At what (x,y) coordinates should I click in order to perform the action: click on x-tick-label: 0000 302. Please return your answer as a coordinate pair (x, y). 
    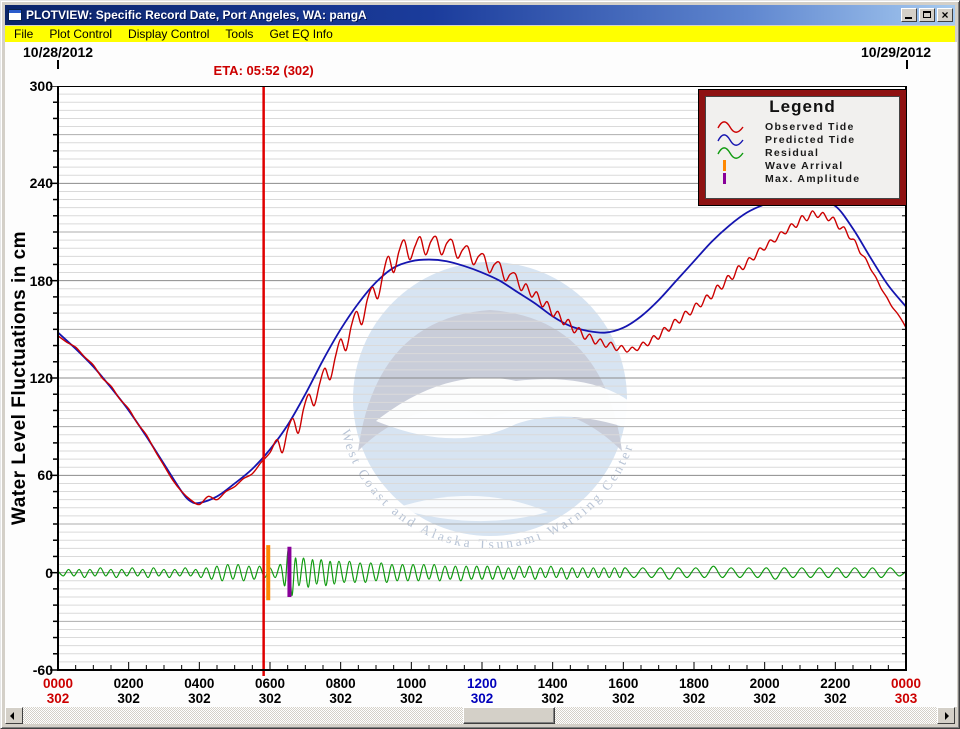
    Looking at the image, I should click on (58, 691).